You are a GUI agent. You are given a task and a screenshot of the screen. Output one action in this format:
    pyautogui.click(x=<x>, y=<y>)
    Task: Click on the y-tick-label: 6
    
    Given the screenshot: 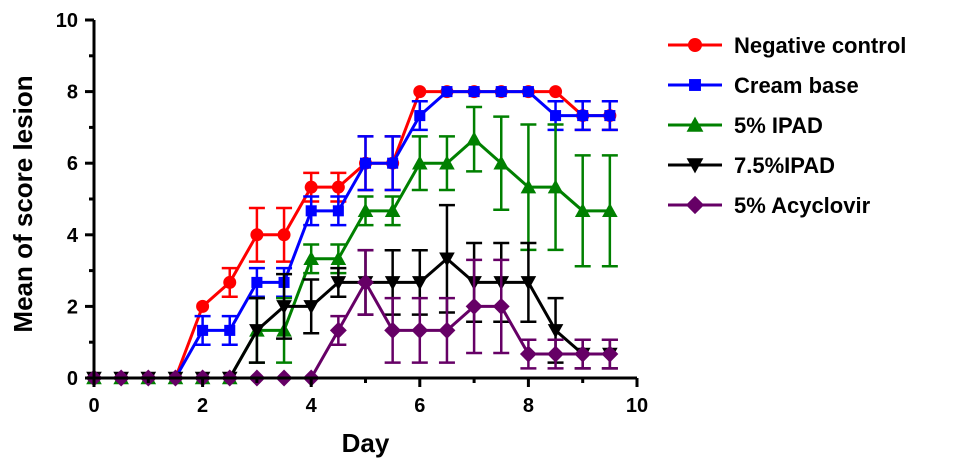 What is the action you would take?
    pyautogui.click(x=72, y=164)
    